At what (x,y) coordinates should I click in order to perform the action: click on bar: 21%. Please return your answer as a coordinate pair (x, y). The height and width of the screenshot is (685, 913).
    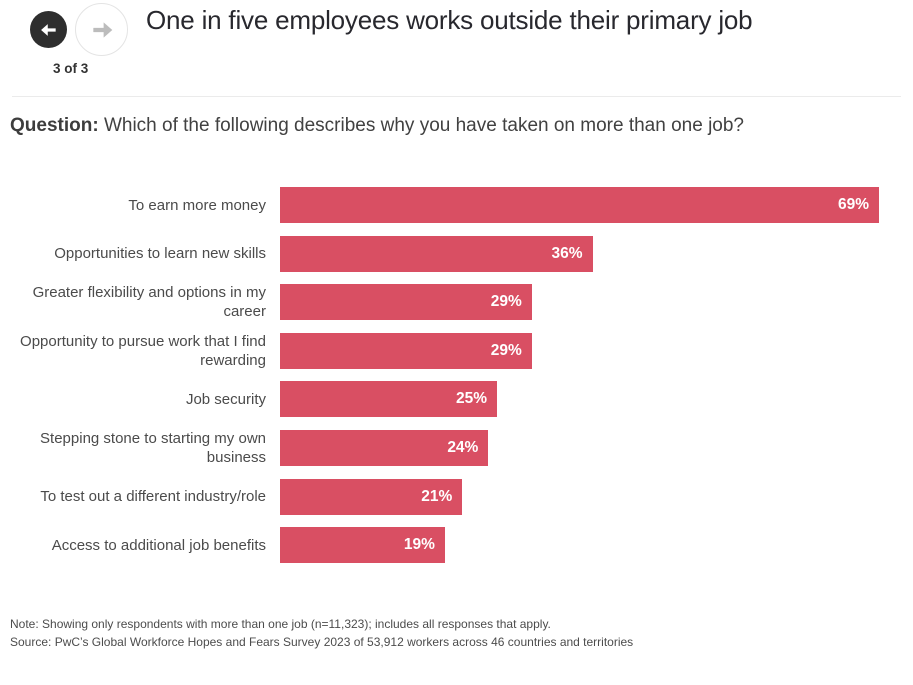
    Looking at the image, I should click on (371, 496).